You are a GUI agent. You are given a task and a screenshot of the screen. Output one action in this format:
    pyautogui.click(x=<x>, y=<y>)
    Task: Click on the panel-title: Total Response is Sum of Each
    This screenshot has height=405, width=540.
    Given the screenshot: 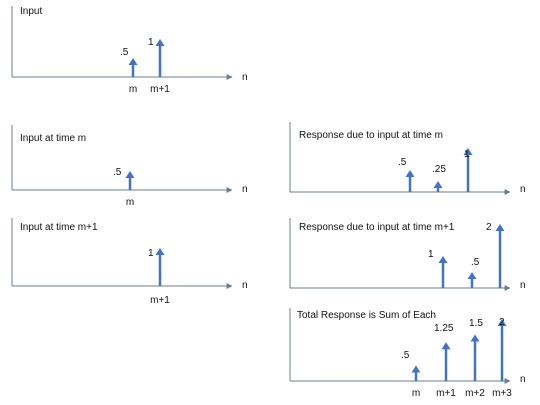 What is the action you would take?
    pyautogui.click(x=366, y=315)
    